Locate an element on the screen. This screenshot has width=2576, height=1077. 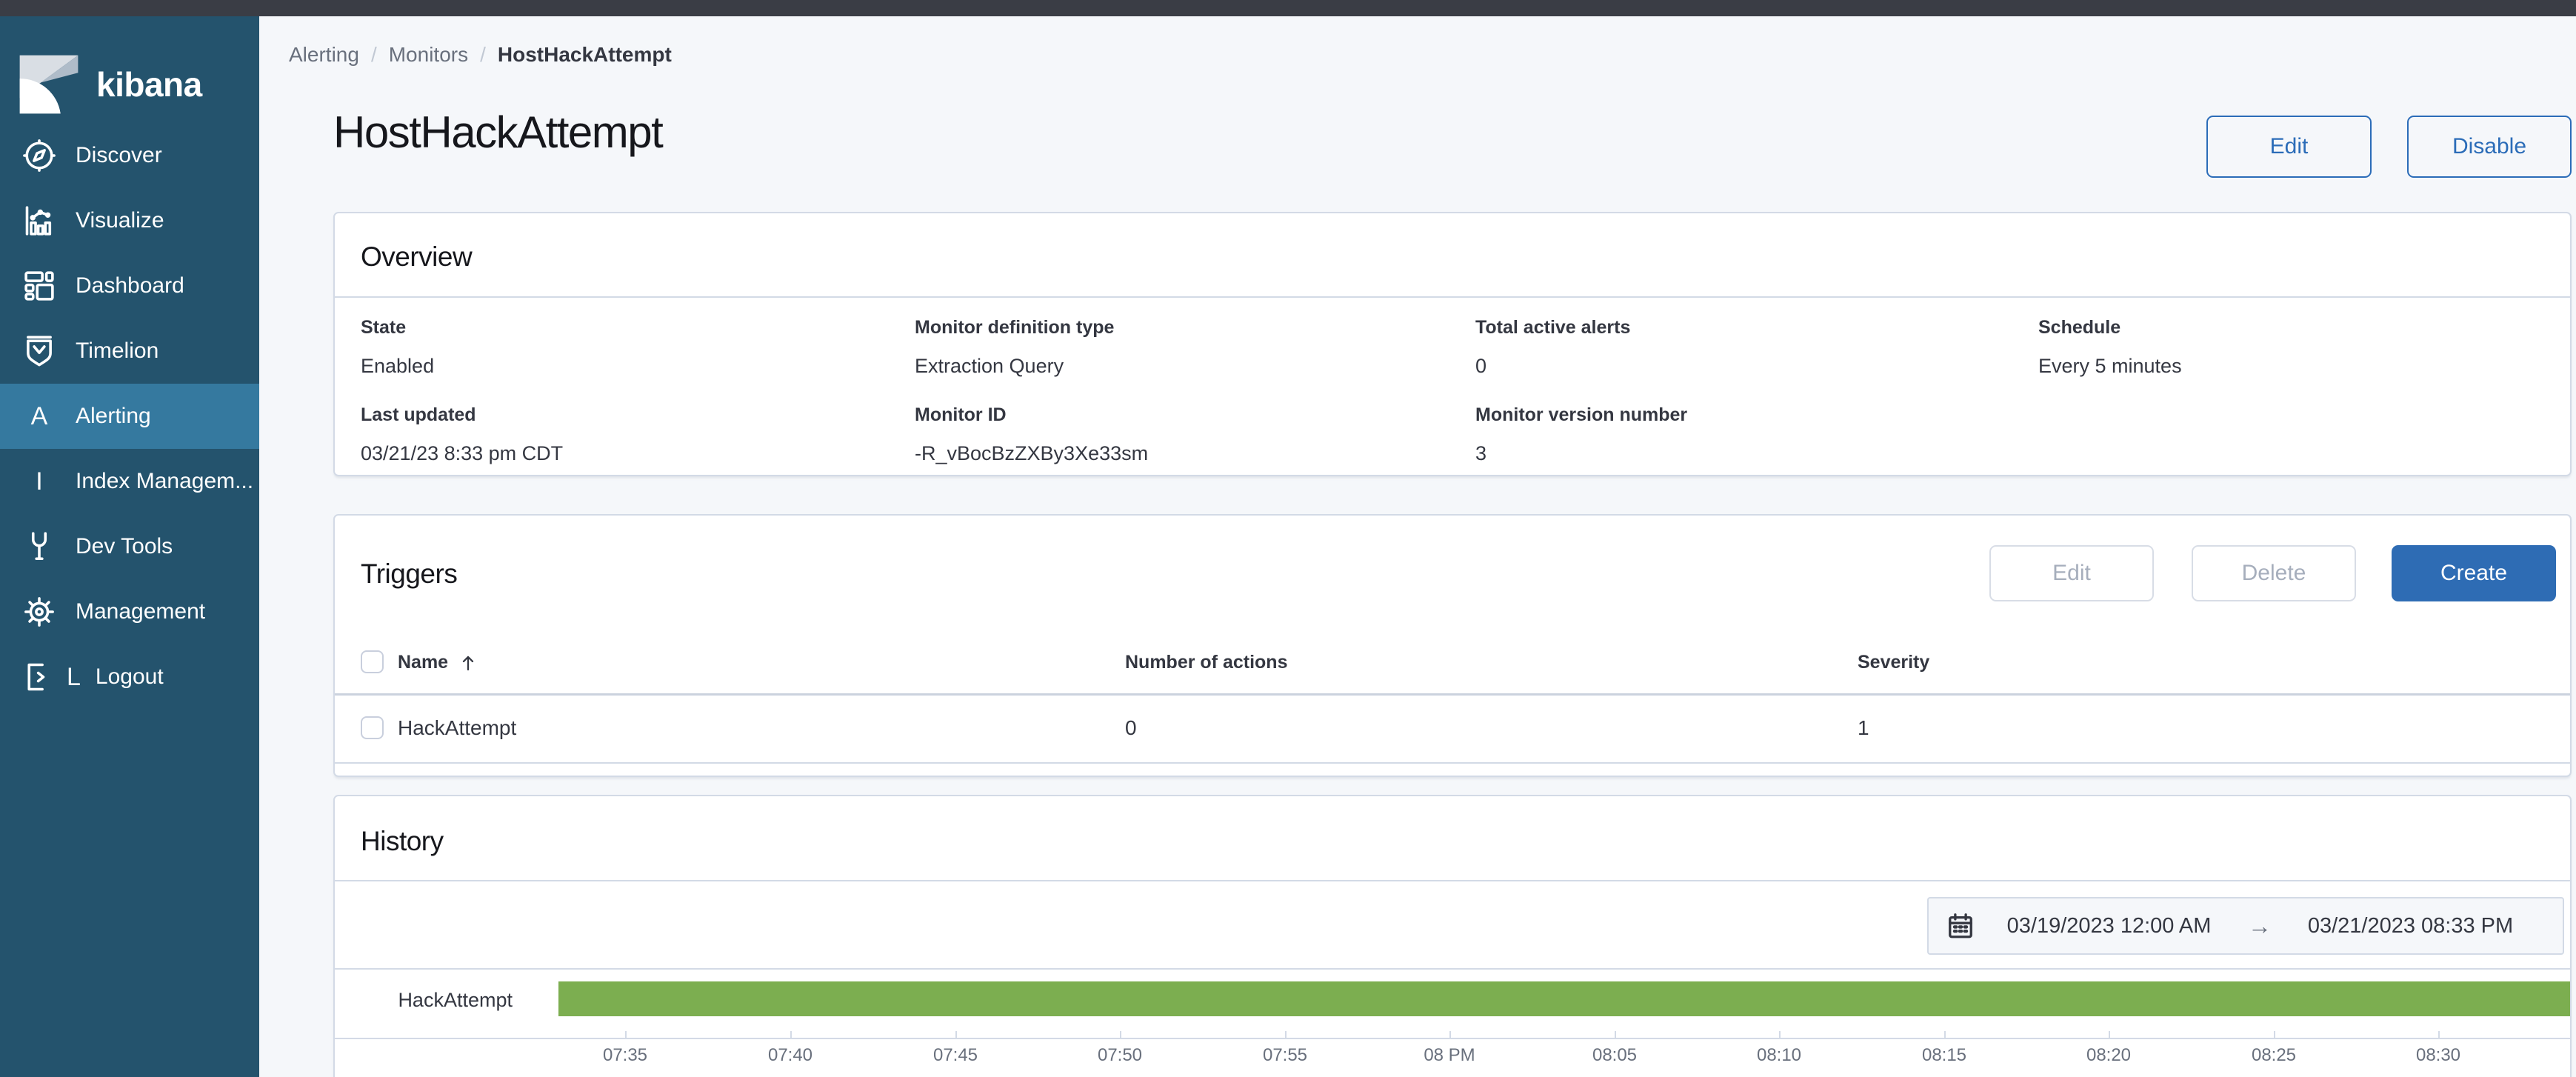
gear-icon is located at coordinates (39, 612).